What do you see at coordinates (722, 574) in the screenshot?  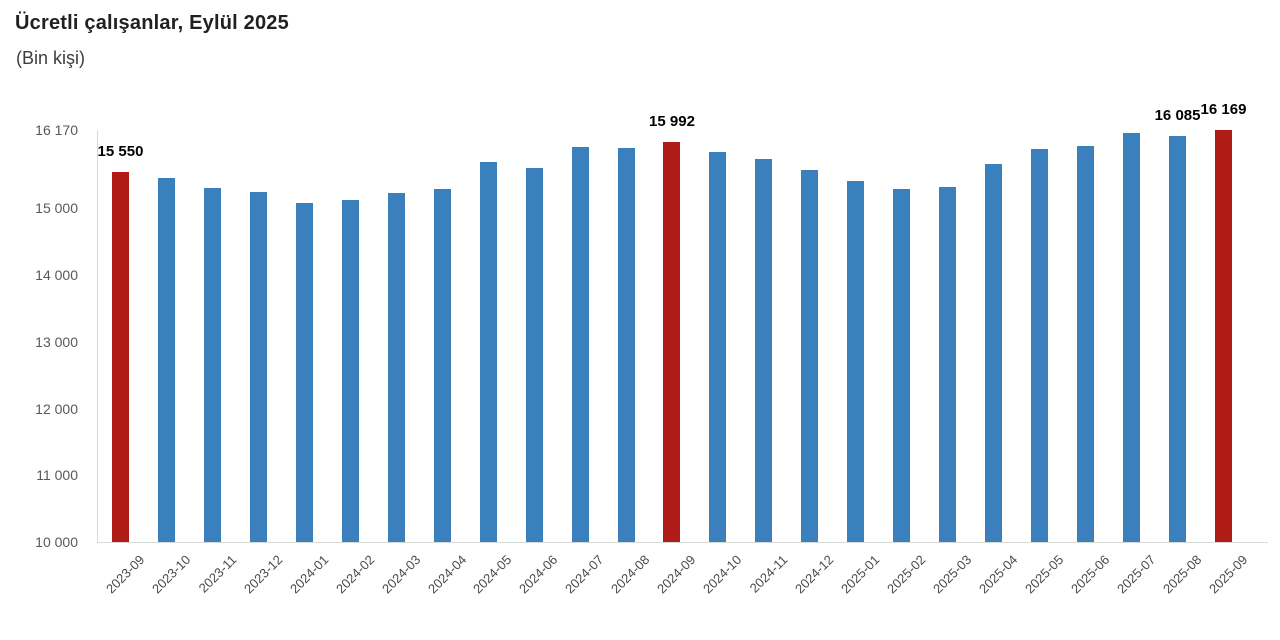 I see `x-axis-tick-2024-10: 2024-10` at bounding box center [722, 574].